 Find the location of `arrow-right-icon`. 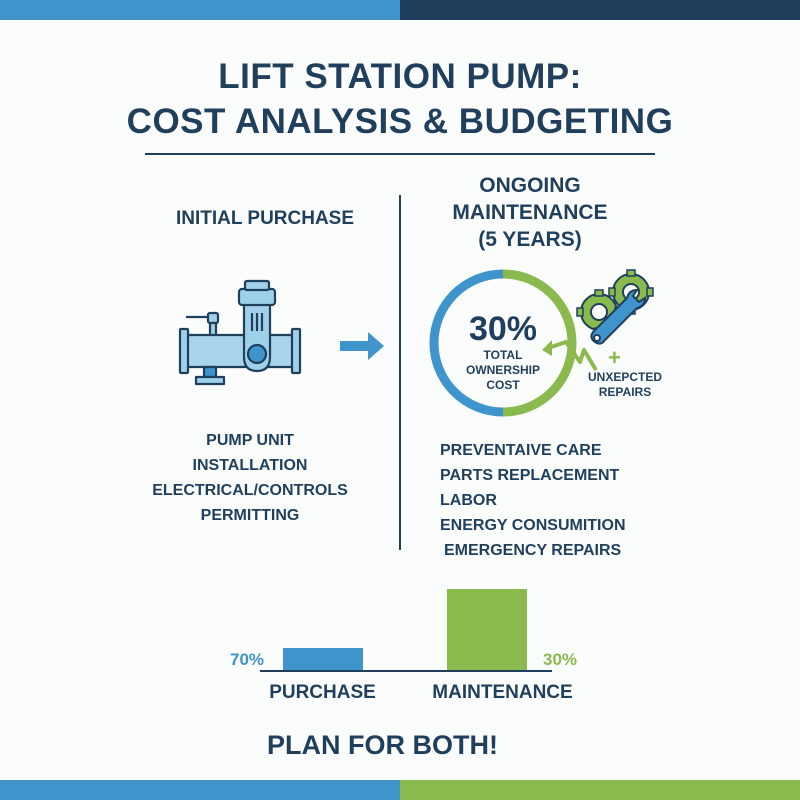

arrow-right-icon is located at coordinates (362, 346).